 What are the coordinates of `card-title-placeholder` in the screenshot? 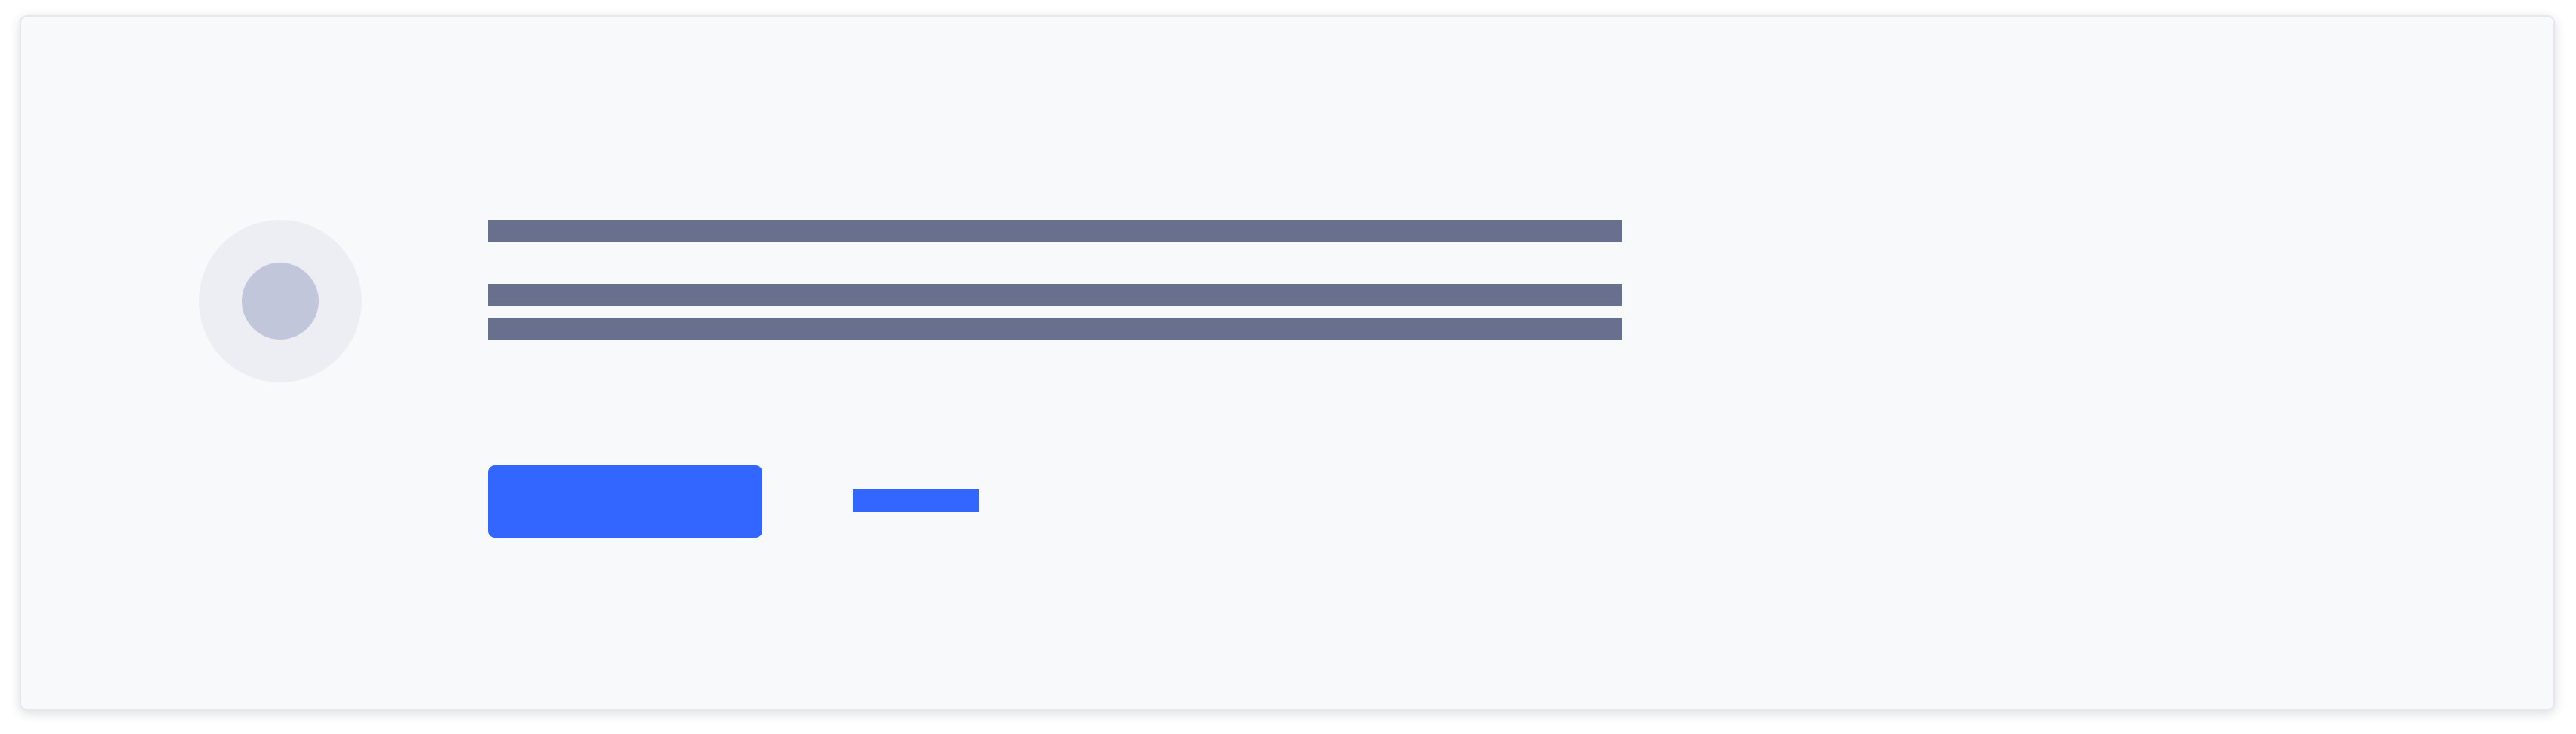 It's located at (1055, 231).